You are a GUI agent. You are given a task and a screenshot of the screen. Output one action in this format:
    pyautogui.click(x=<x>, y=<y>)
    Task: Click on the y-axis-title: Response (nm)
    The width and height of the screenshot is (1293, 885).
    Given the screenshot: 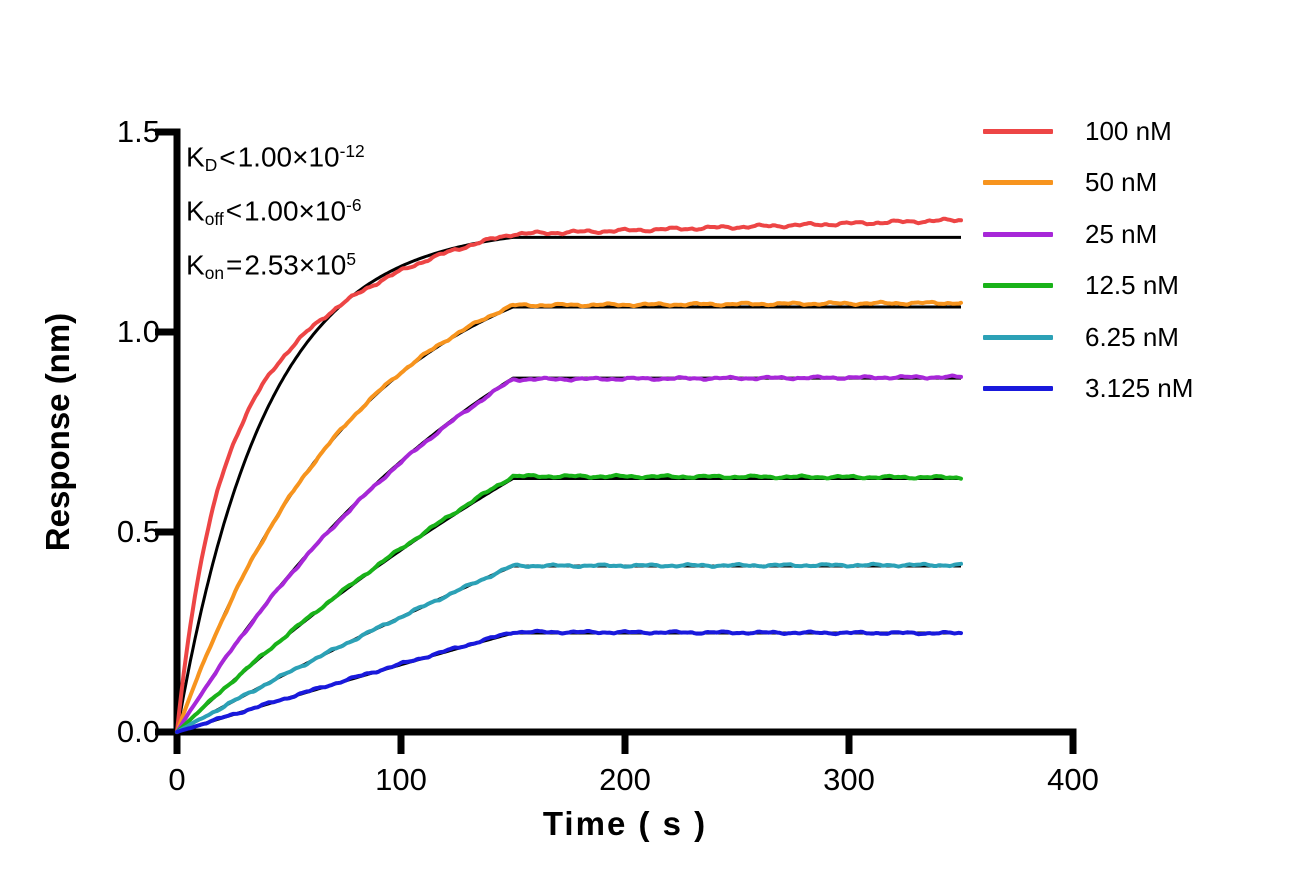 What is the action you would take?
    pyautogui.click(x=57, y=432)
    